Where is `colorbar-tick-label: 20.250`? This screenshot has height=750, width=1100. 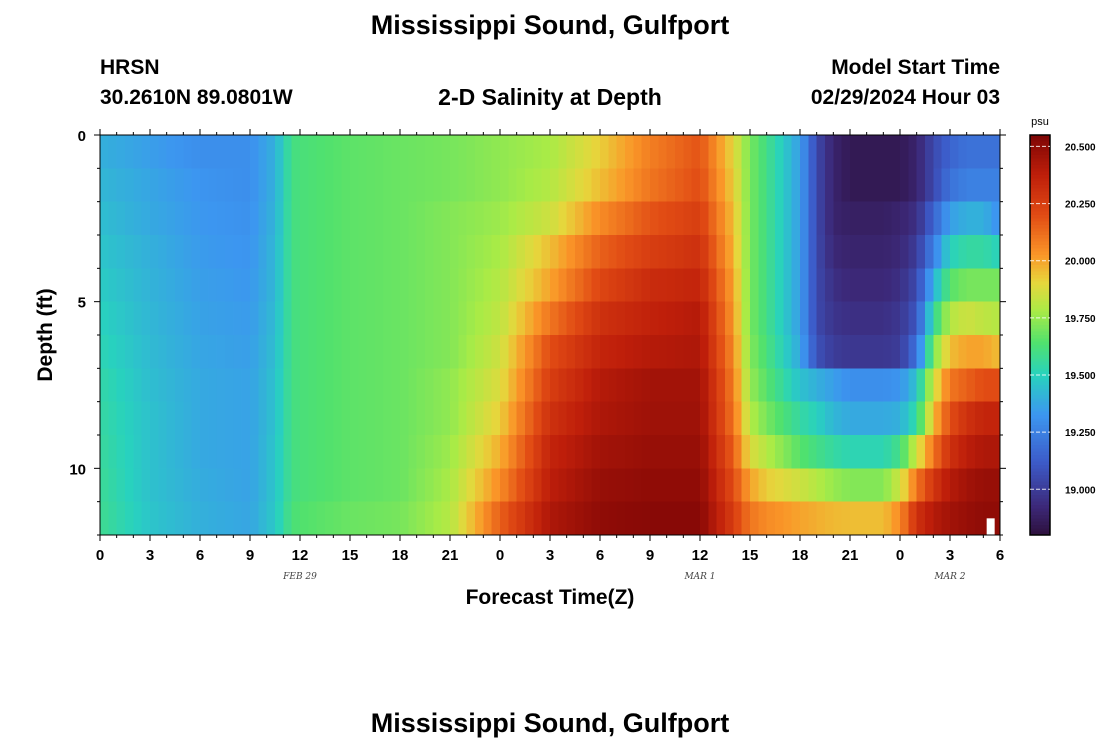
colorbar-tick-label: 20.250 is located at coordinates (1080, 205).